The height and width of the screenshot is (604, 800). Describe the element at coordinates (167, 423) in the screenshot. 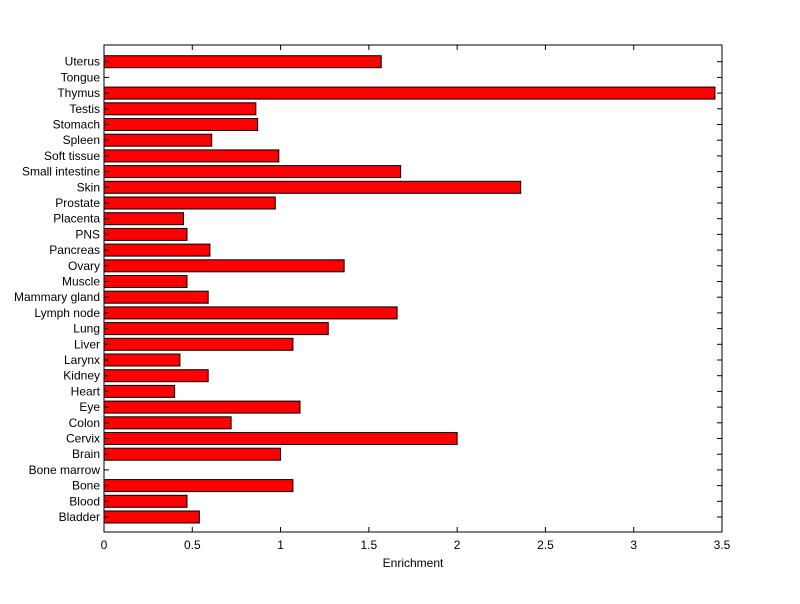

I see `bar-colon` at that location.